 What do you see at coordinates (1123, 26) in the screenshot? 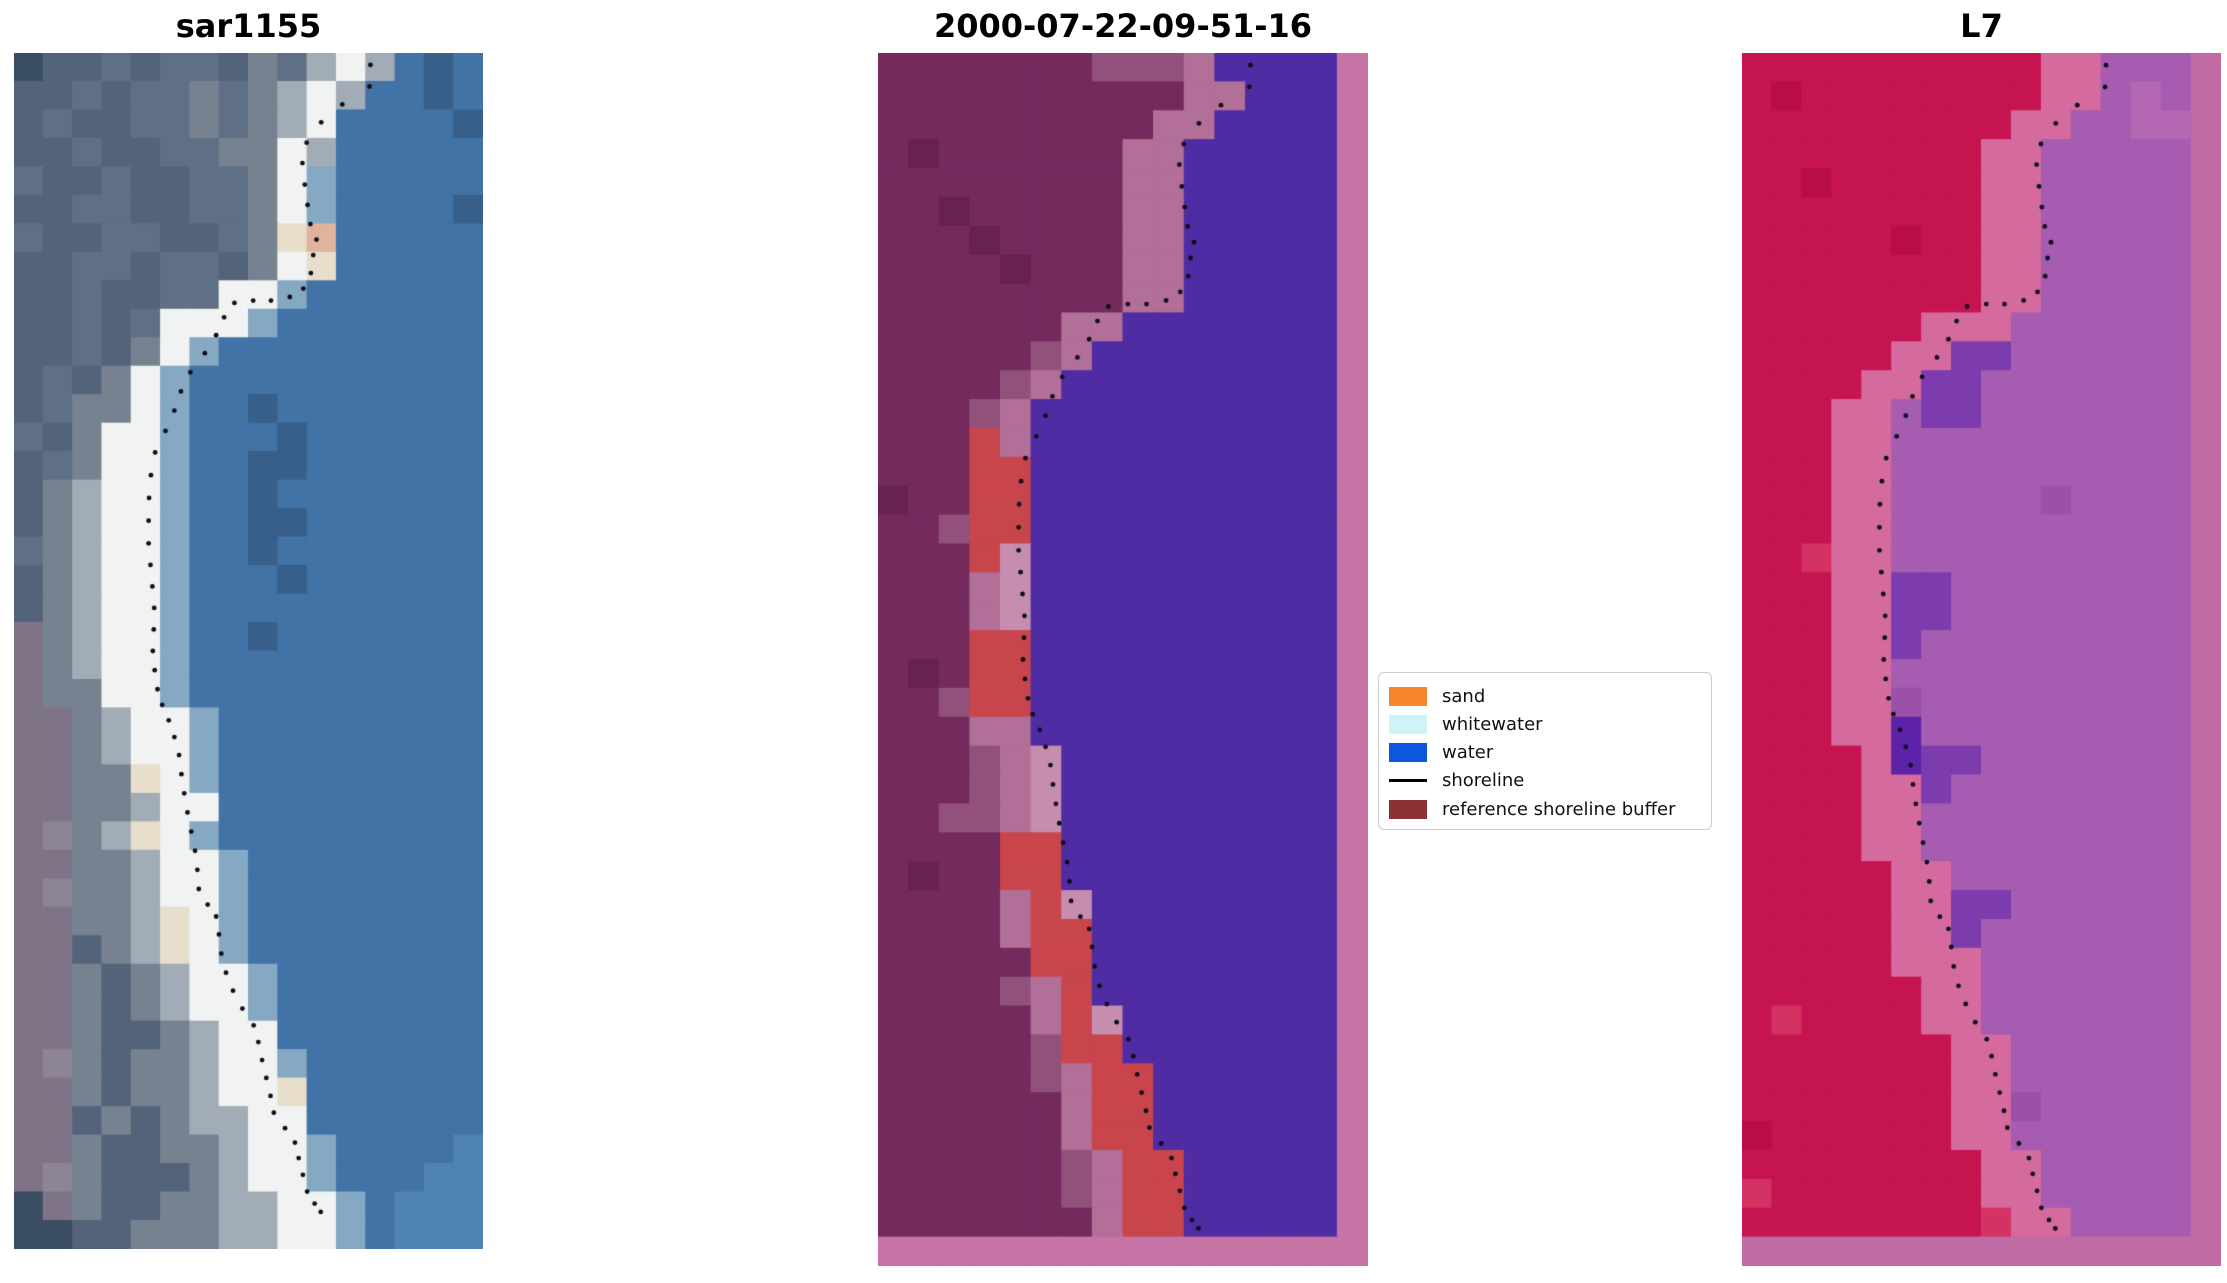
I see `panel-title-classified-date: 2000-07-22-09-51-16` at bounding box center [1123, 26].